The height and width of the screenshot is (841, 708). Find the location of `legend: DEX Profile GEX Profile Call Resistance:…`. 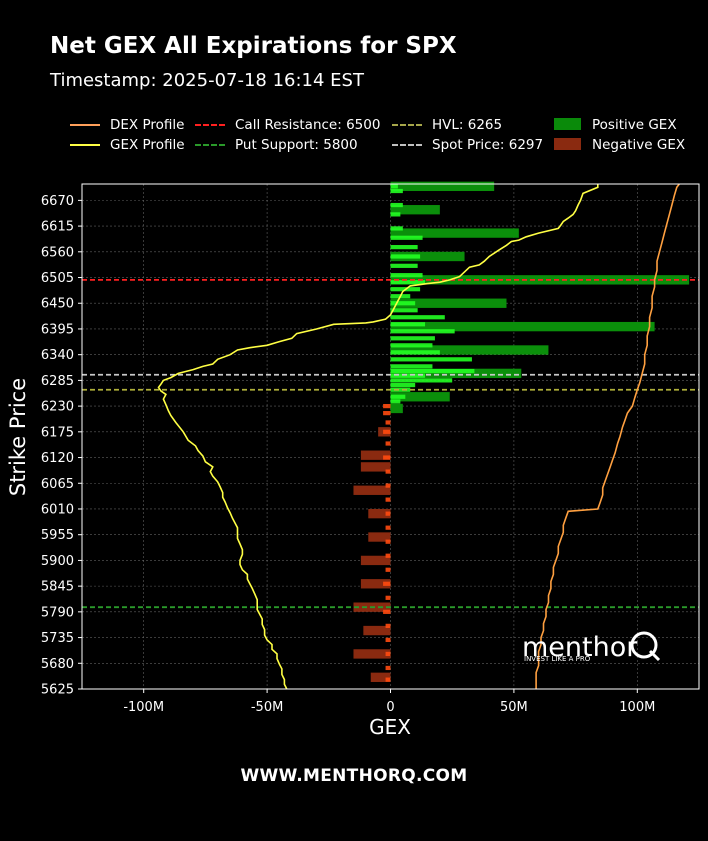

legend: DEX Profile GEX Profile Call Resistance:… is located at coordinates (385, 137).